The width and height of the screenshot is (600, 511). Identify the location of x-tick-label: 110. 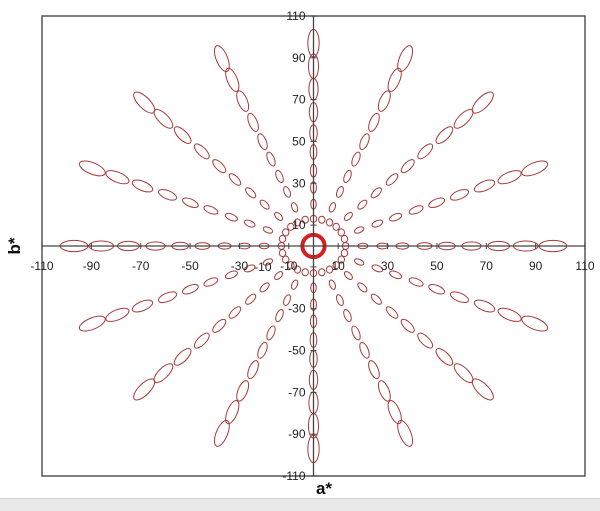
(584, 266).